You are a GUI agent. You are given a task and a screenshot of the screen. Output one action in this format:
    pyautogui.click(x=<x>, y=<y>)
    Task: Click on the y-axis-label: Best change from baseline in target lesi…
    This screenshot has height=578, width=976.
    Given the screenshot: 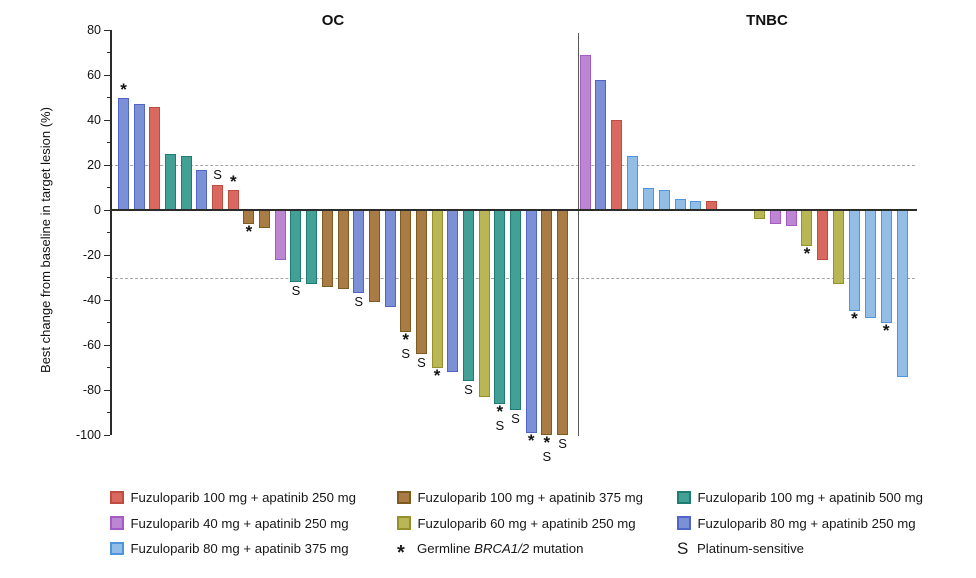 What is the action you would take?
    pyautogui.click(x=45, y=240)
    